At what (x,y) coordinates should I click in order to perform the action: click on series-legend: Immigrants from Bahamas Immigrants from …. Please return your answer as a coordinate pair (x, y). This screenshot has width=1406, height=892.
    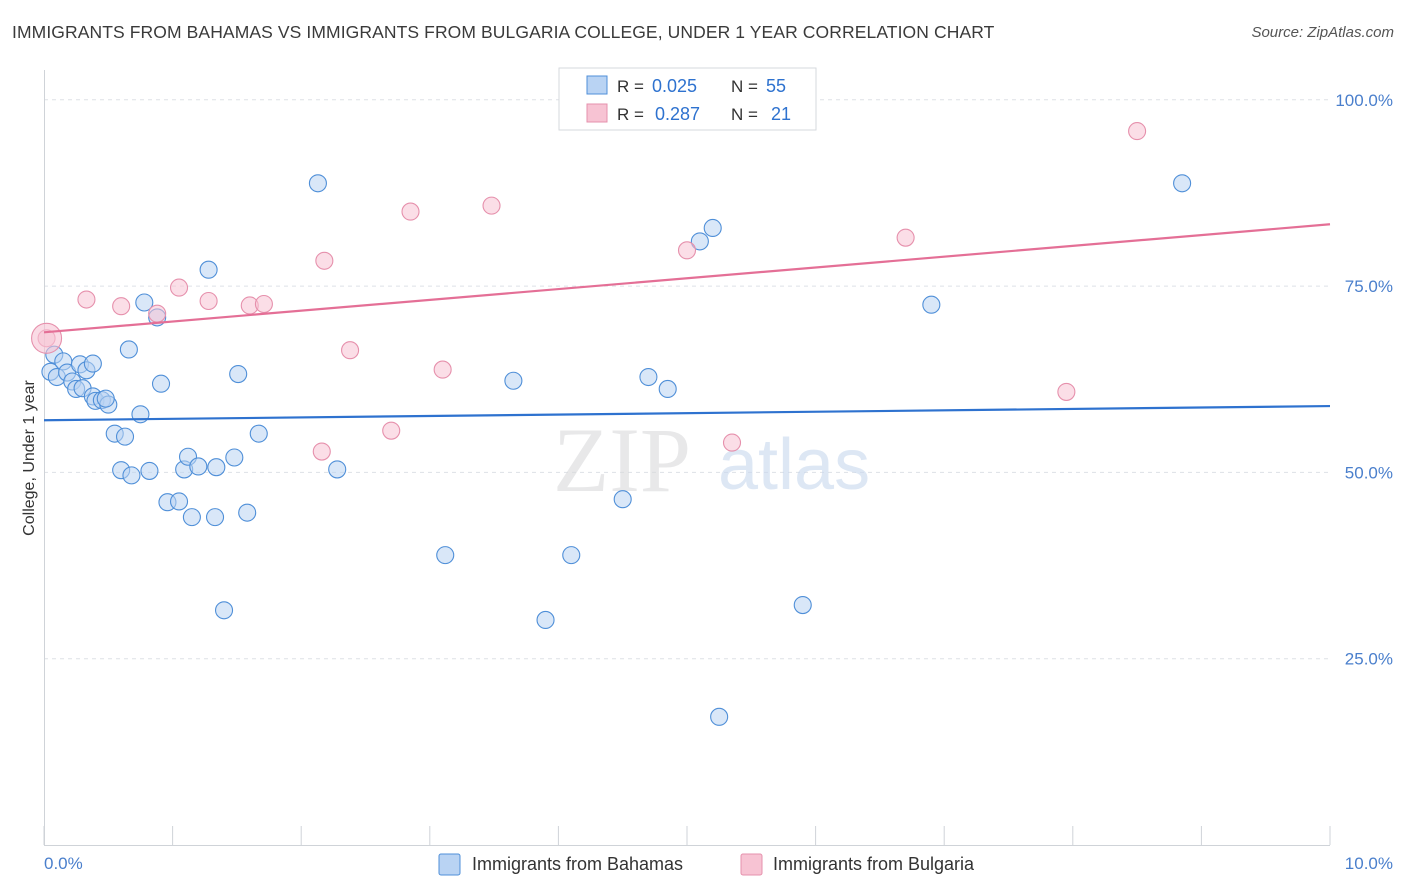
    Looking at the image, I should click on (706, 864).